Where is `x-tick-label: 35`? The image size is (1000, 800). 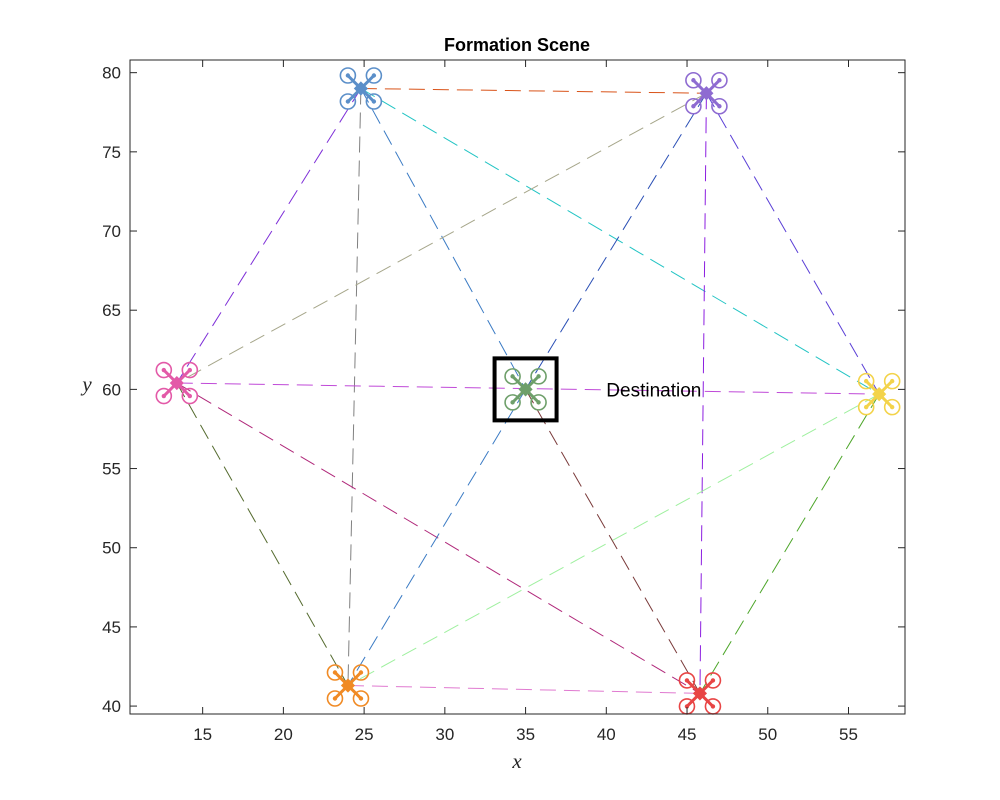 x-tick-label: 35 is located at coordinates (525, 734).